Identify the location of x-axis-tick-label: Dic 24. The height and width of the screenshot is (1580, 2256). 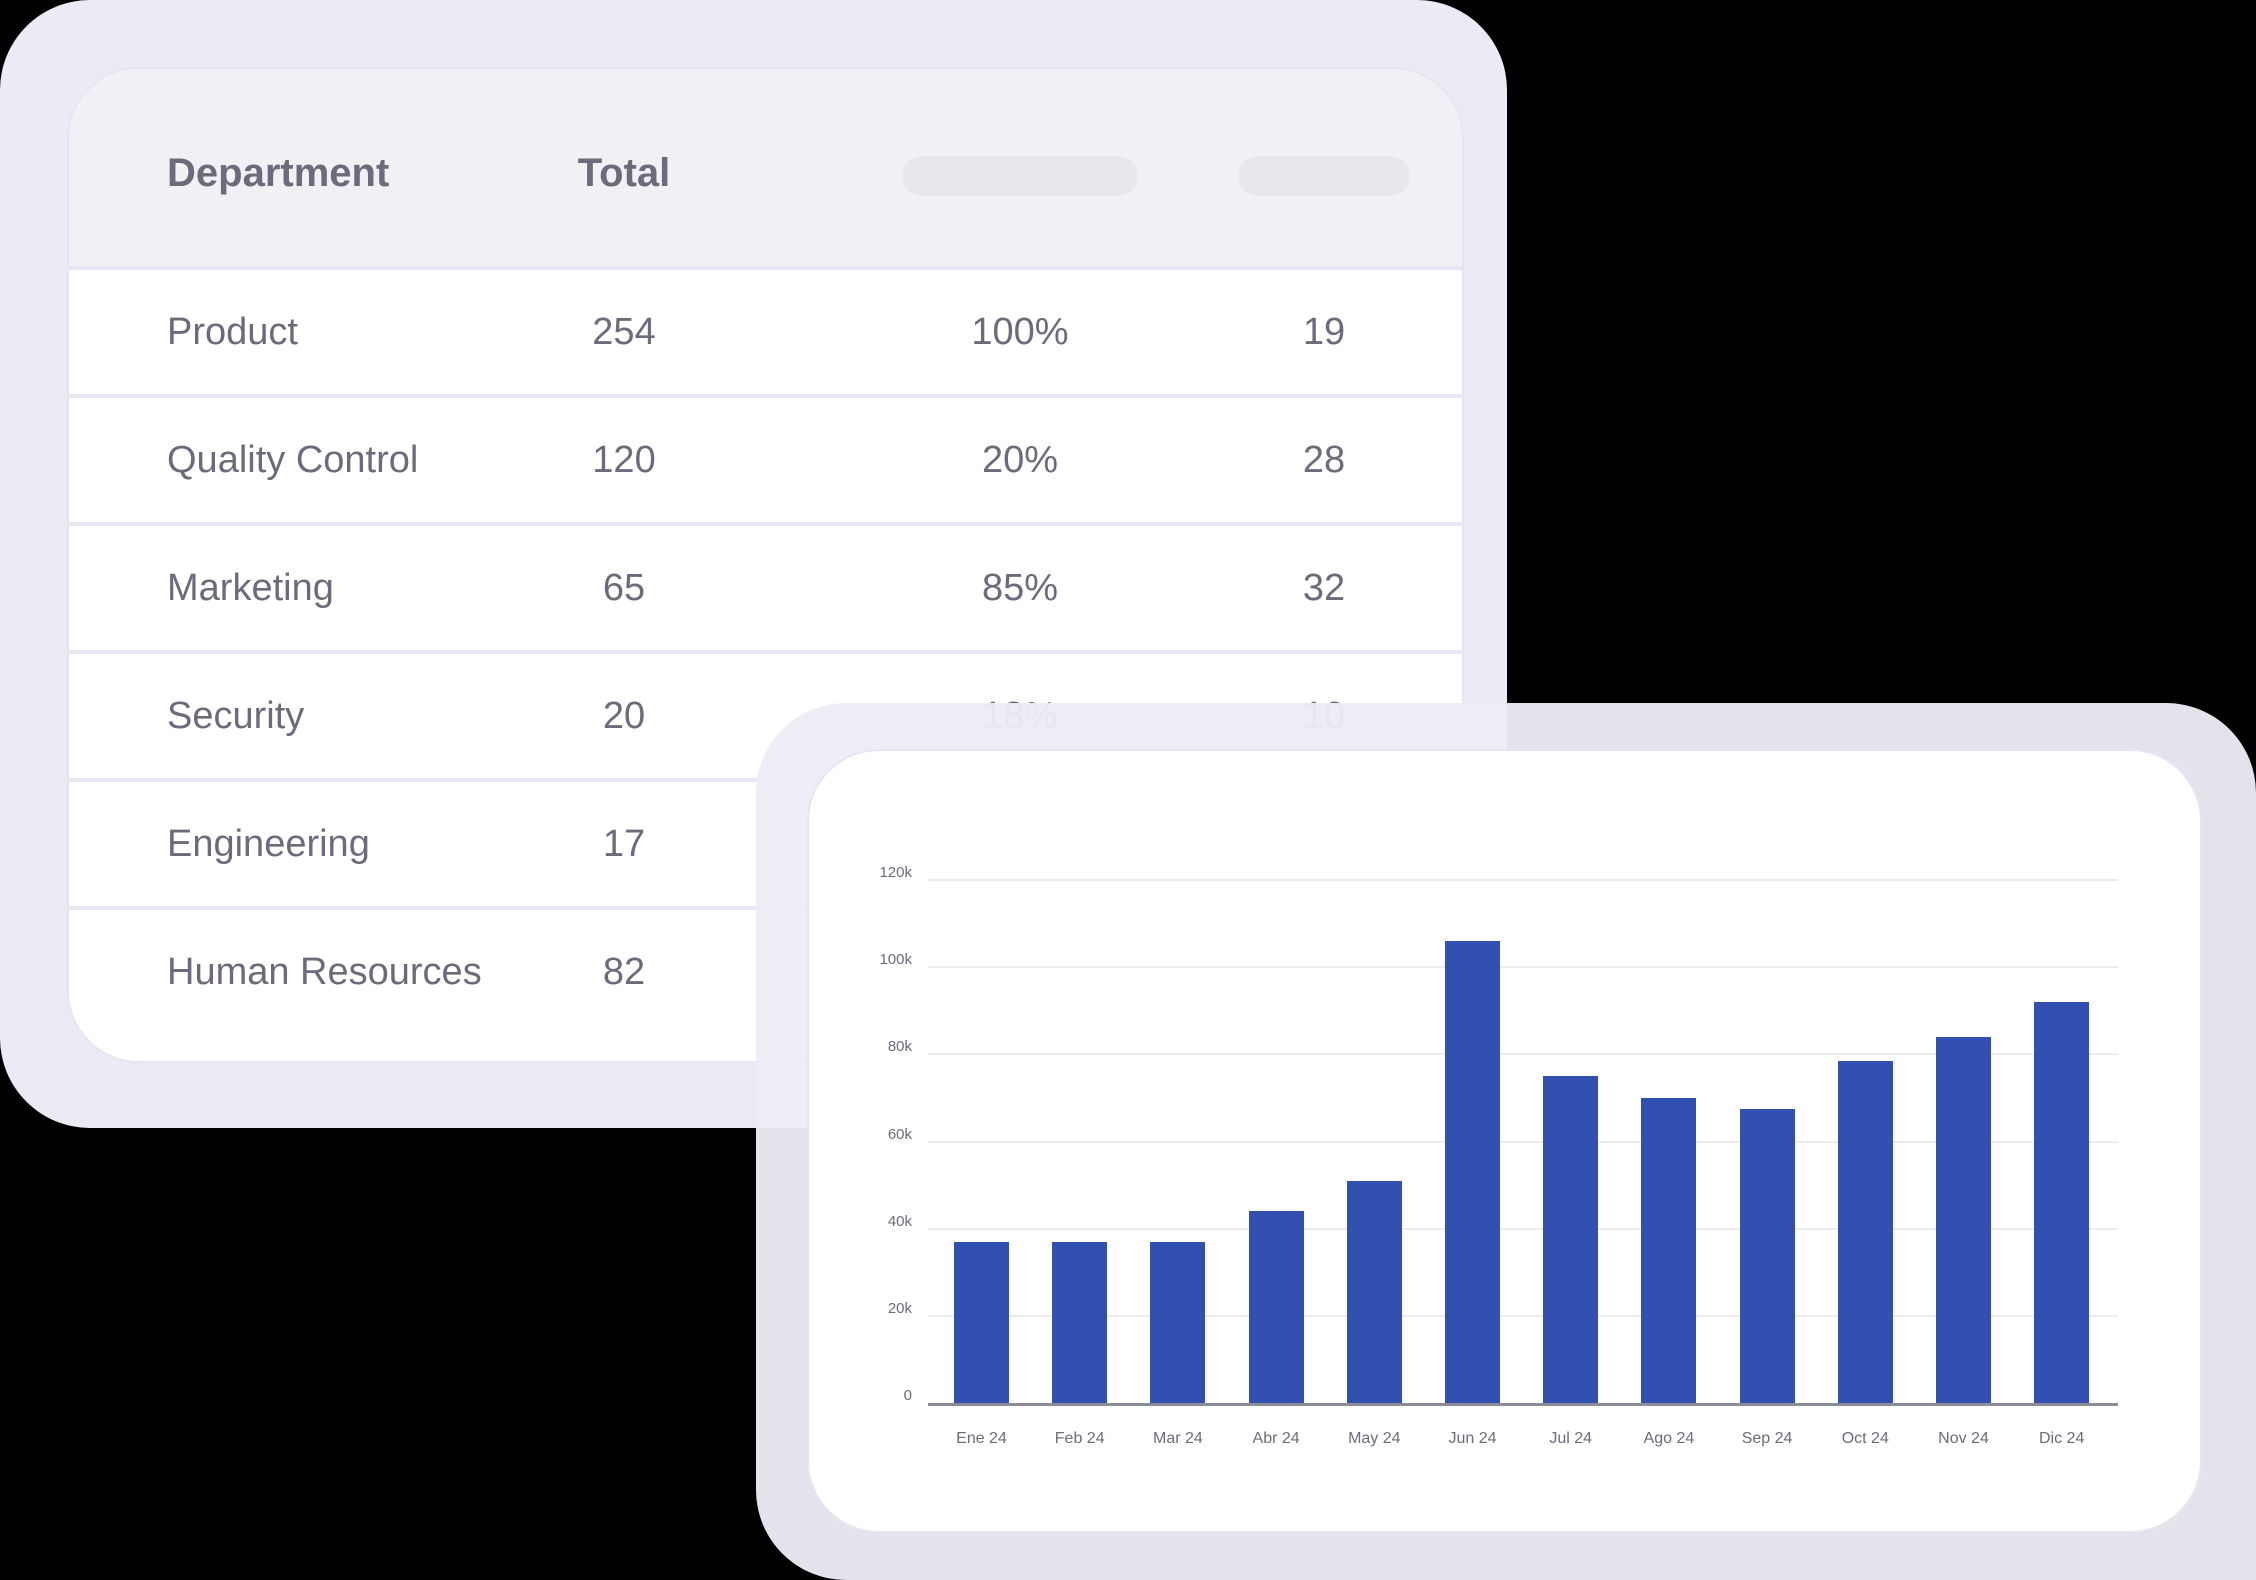
(2062, 1438).